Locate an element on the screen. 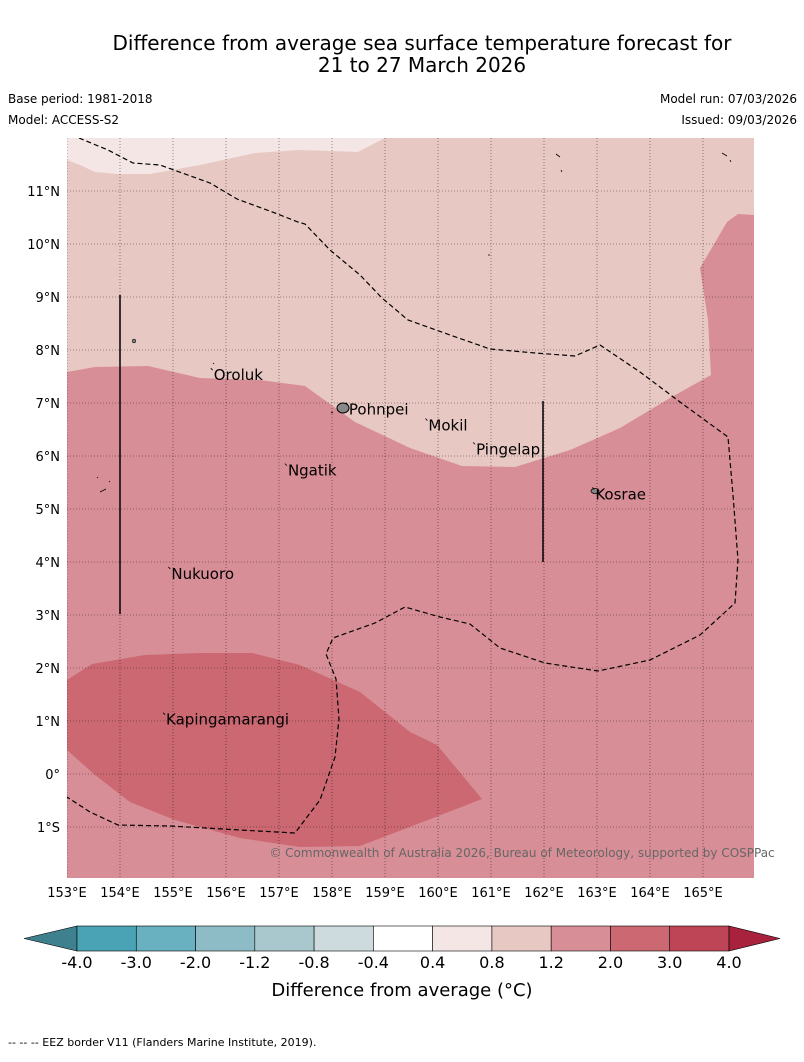  longitude-tick-label: 160°E is located at coordinates (438, 893).